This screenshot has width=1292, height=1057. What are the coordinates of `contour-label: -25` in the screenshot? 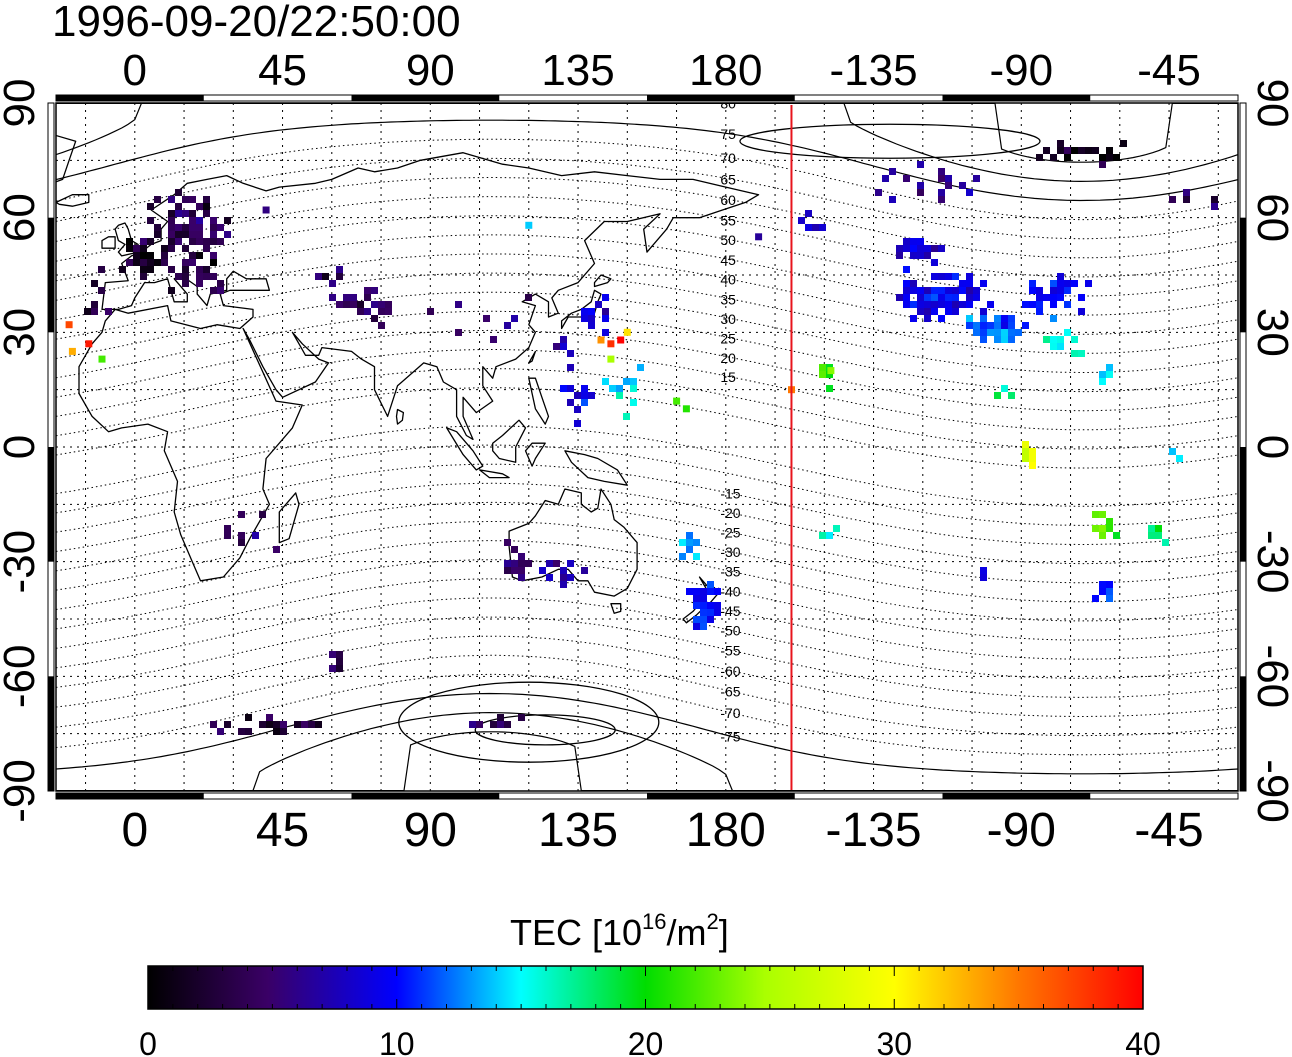 It's located at (730, 533).